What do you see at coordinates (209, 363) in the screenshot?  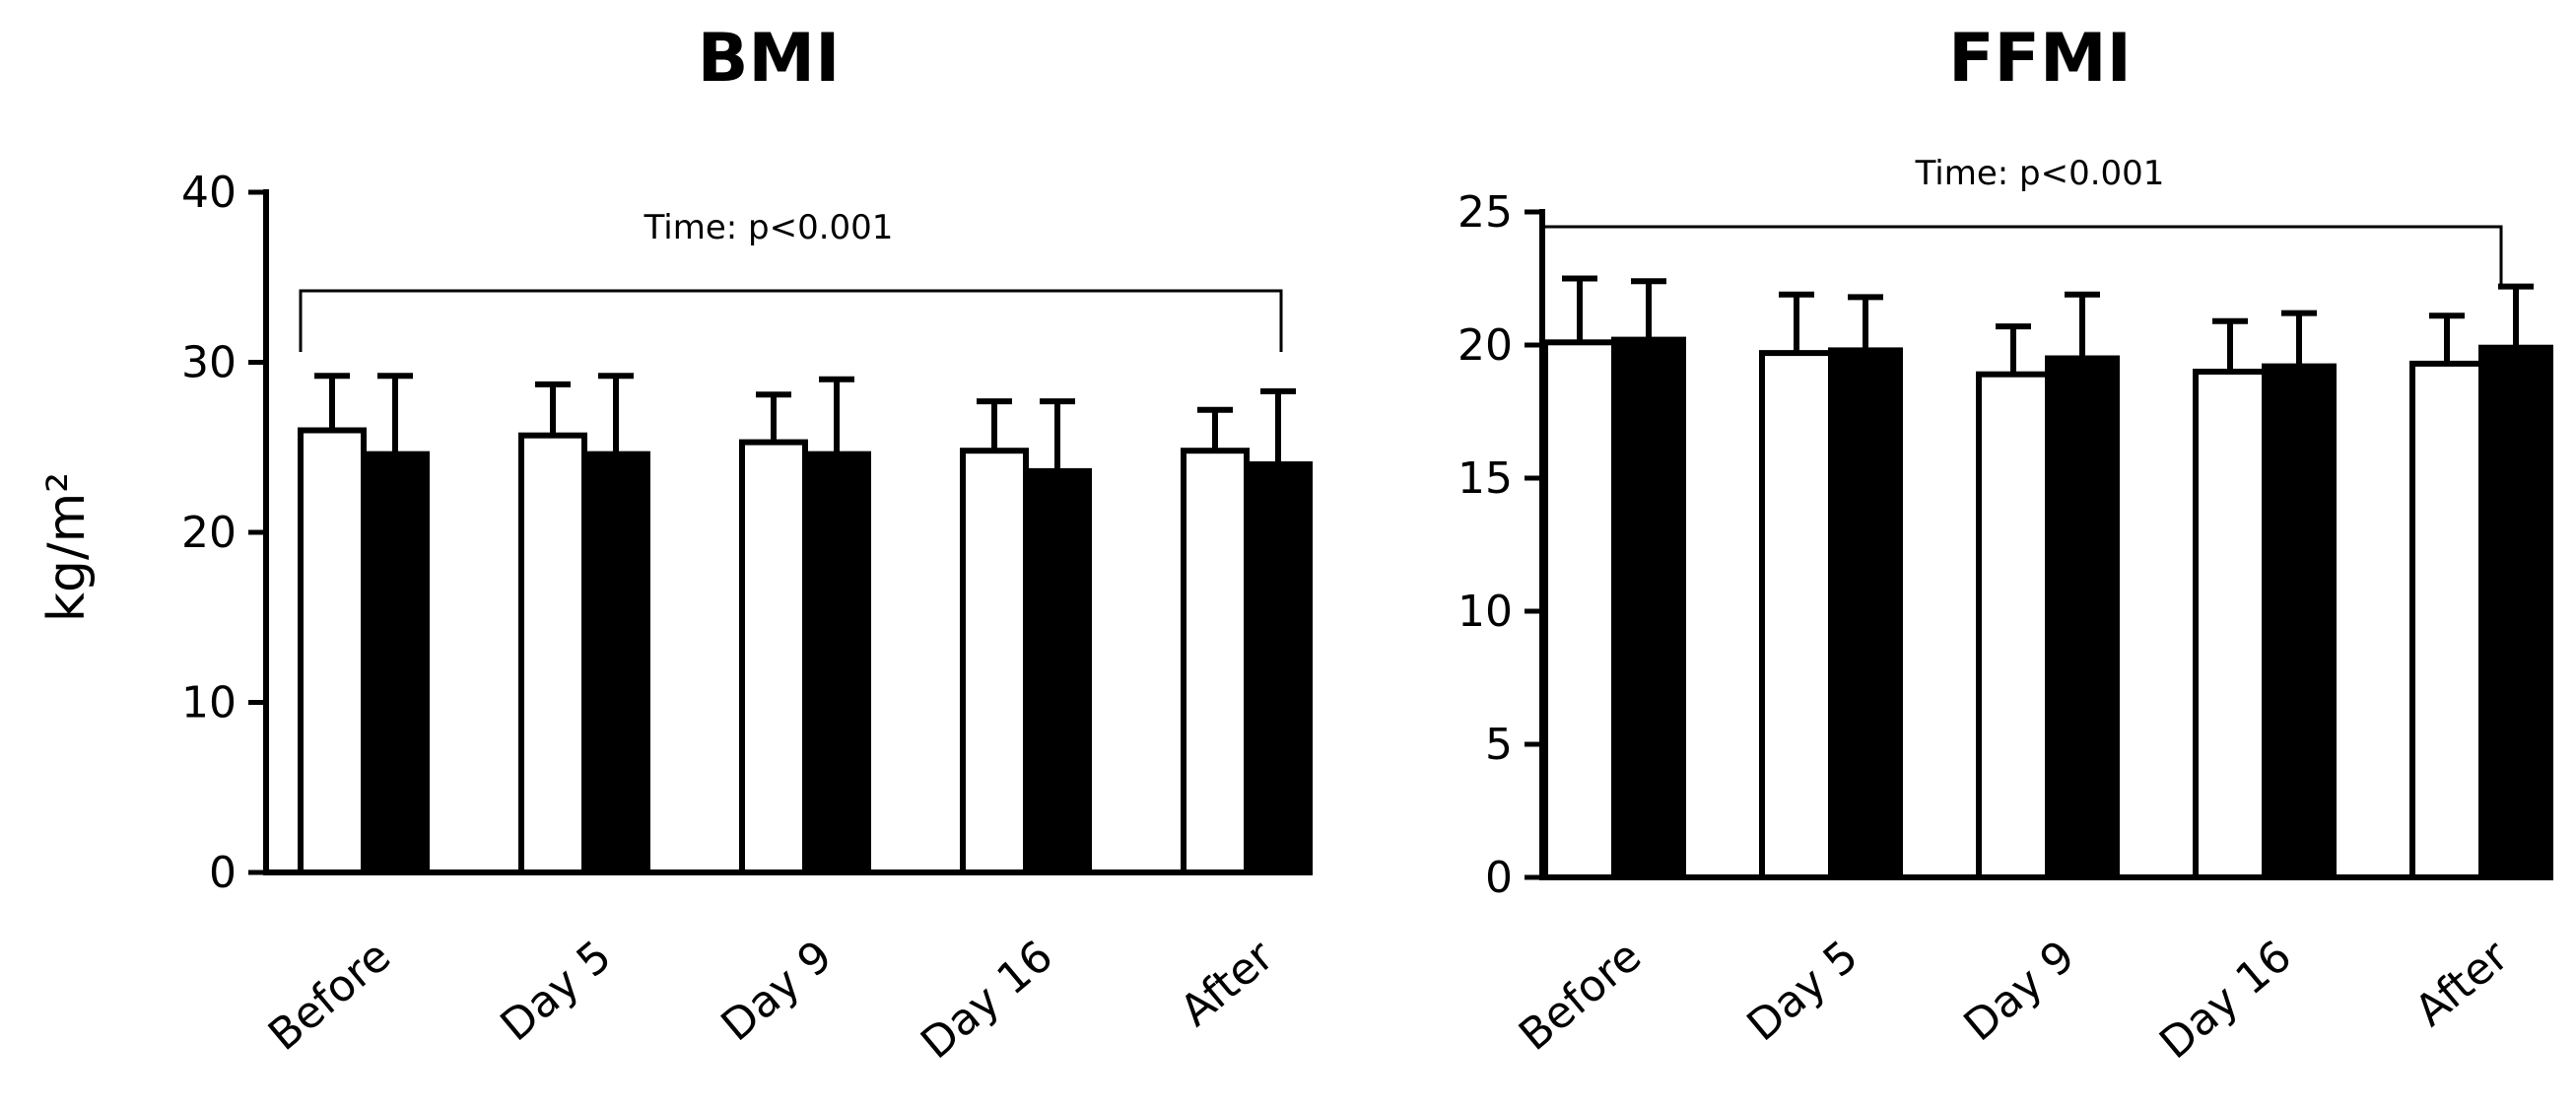 I see `y-tick-label: 30` at bounding box center [209, 363].